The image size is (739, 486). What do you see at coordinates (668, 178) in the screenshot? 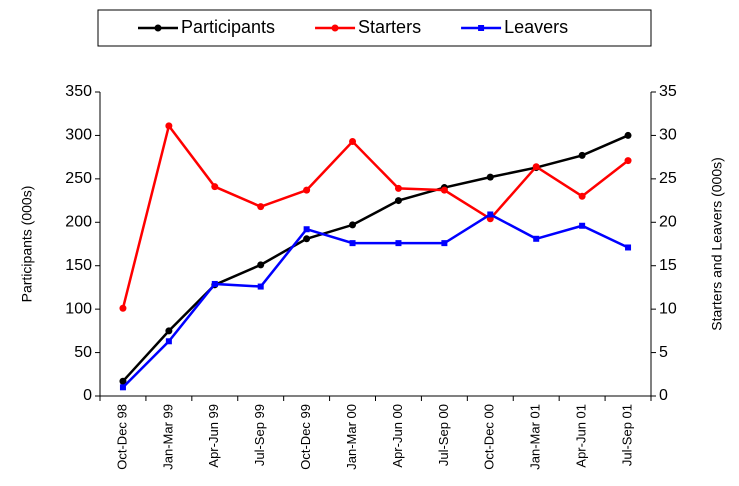
I see `y2-tick-label: 25` at bounding box center [668, 178].